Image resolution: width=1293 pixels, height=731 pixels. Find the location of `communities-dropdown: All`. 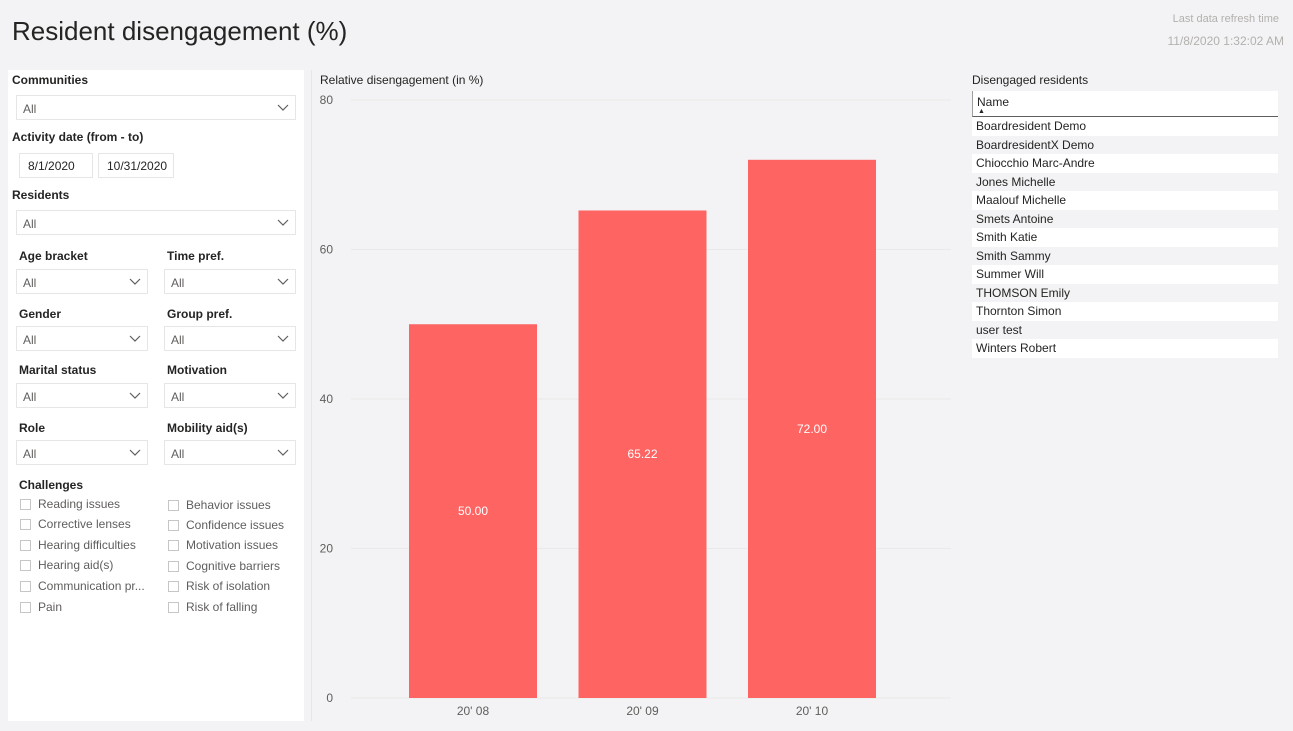

communities-dropdown: All is located at coordinates (156, 107).